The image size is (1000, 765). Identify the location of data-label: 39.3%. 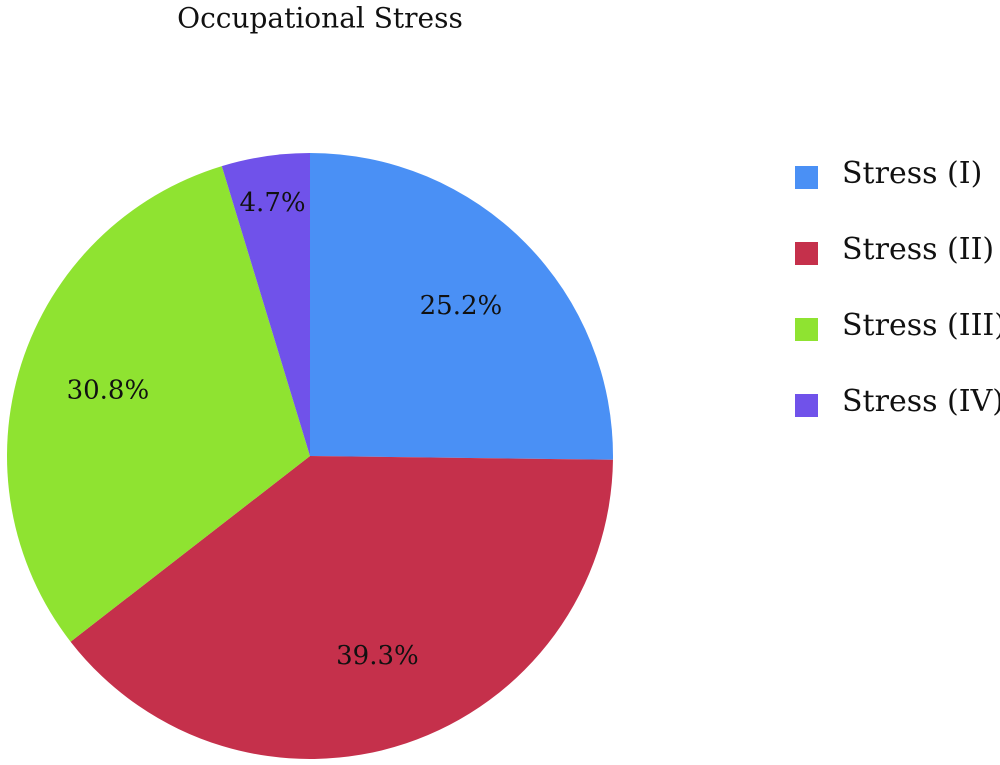
(377, 656).